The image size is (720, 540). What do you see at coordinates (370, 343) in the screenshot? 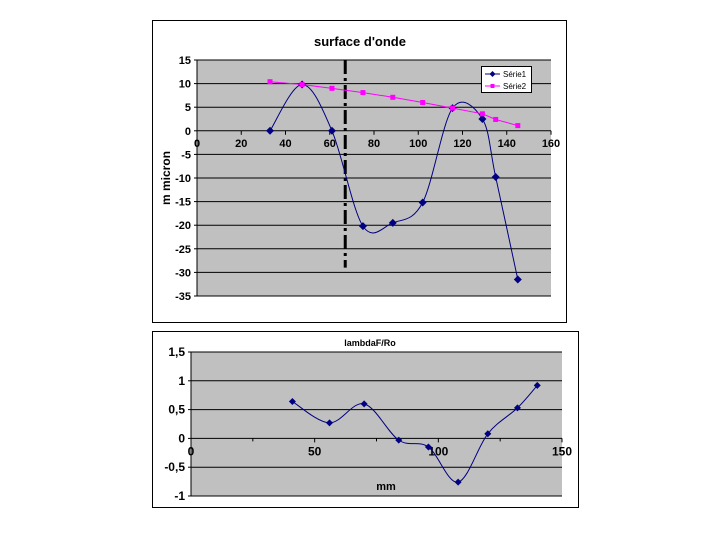
I see `chart2-title: lambdaF/Ro` at bounding box center [370, 343].